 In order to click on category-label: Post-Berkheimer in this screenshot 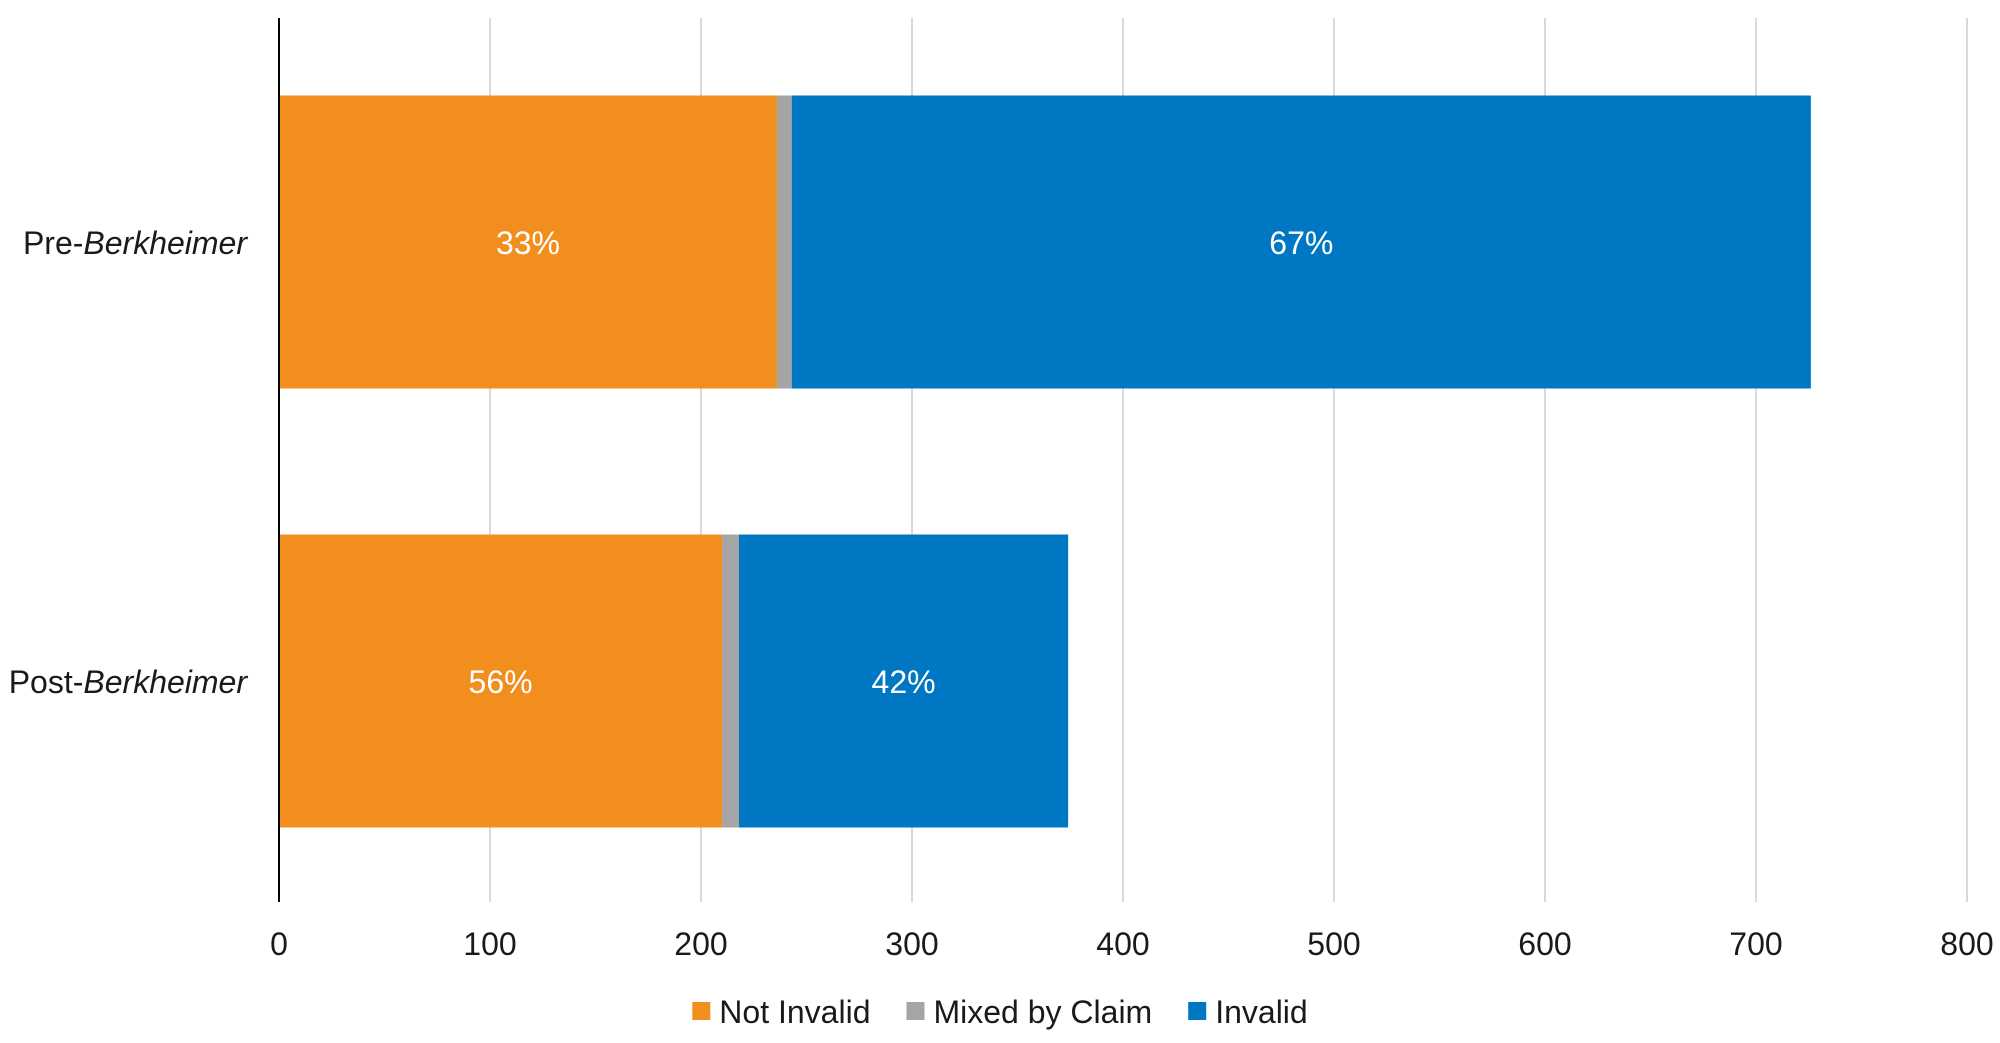, I will do `click(129, 682)`.